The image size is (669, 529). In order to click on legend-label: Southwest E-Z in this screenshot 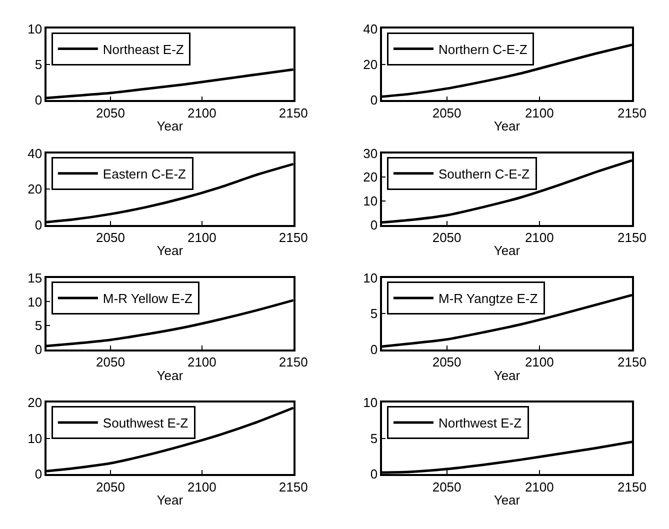, I will do `click(145, 423)`.